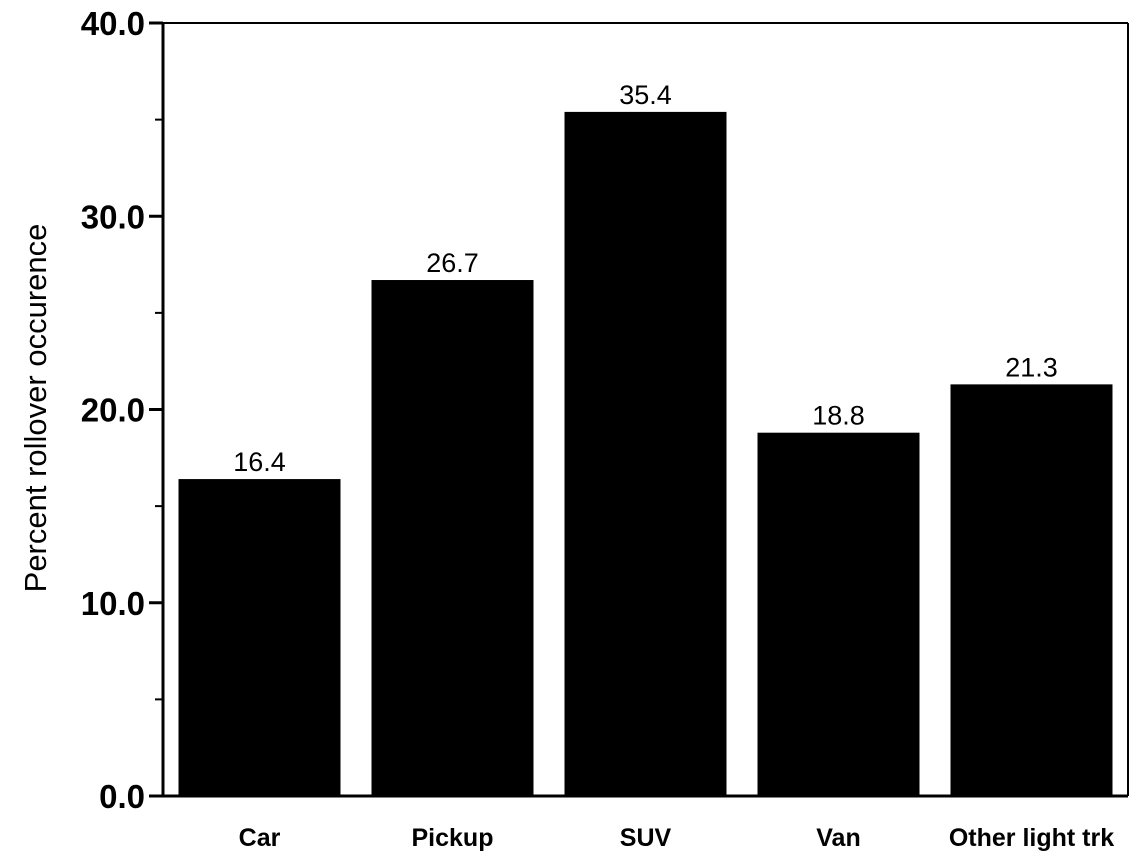 The height and width of the screenshot is (857, 1135). I want to click on data-label: 16.4, so click(259, 462).